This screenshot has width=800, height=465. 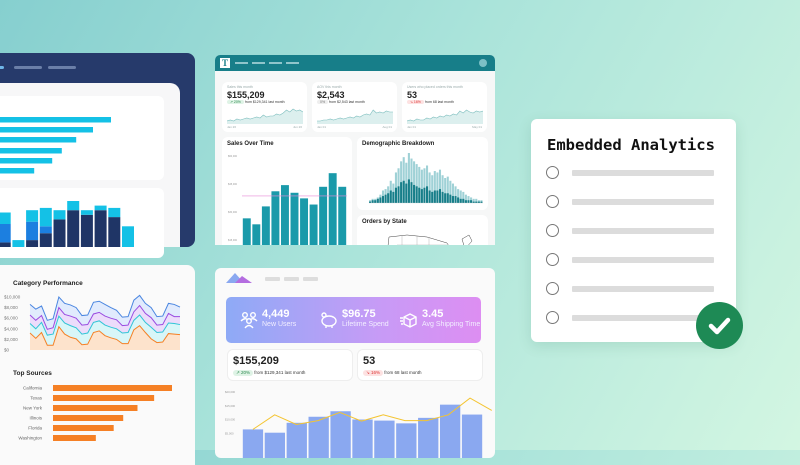 What do you see at coordinates (297, 127) in the screenshot?
I see `x-end: Jun 26` at bounding box center [297, 127].